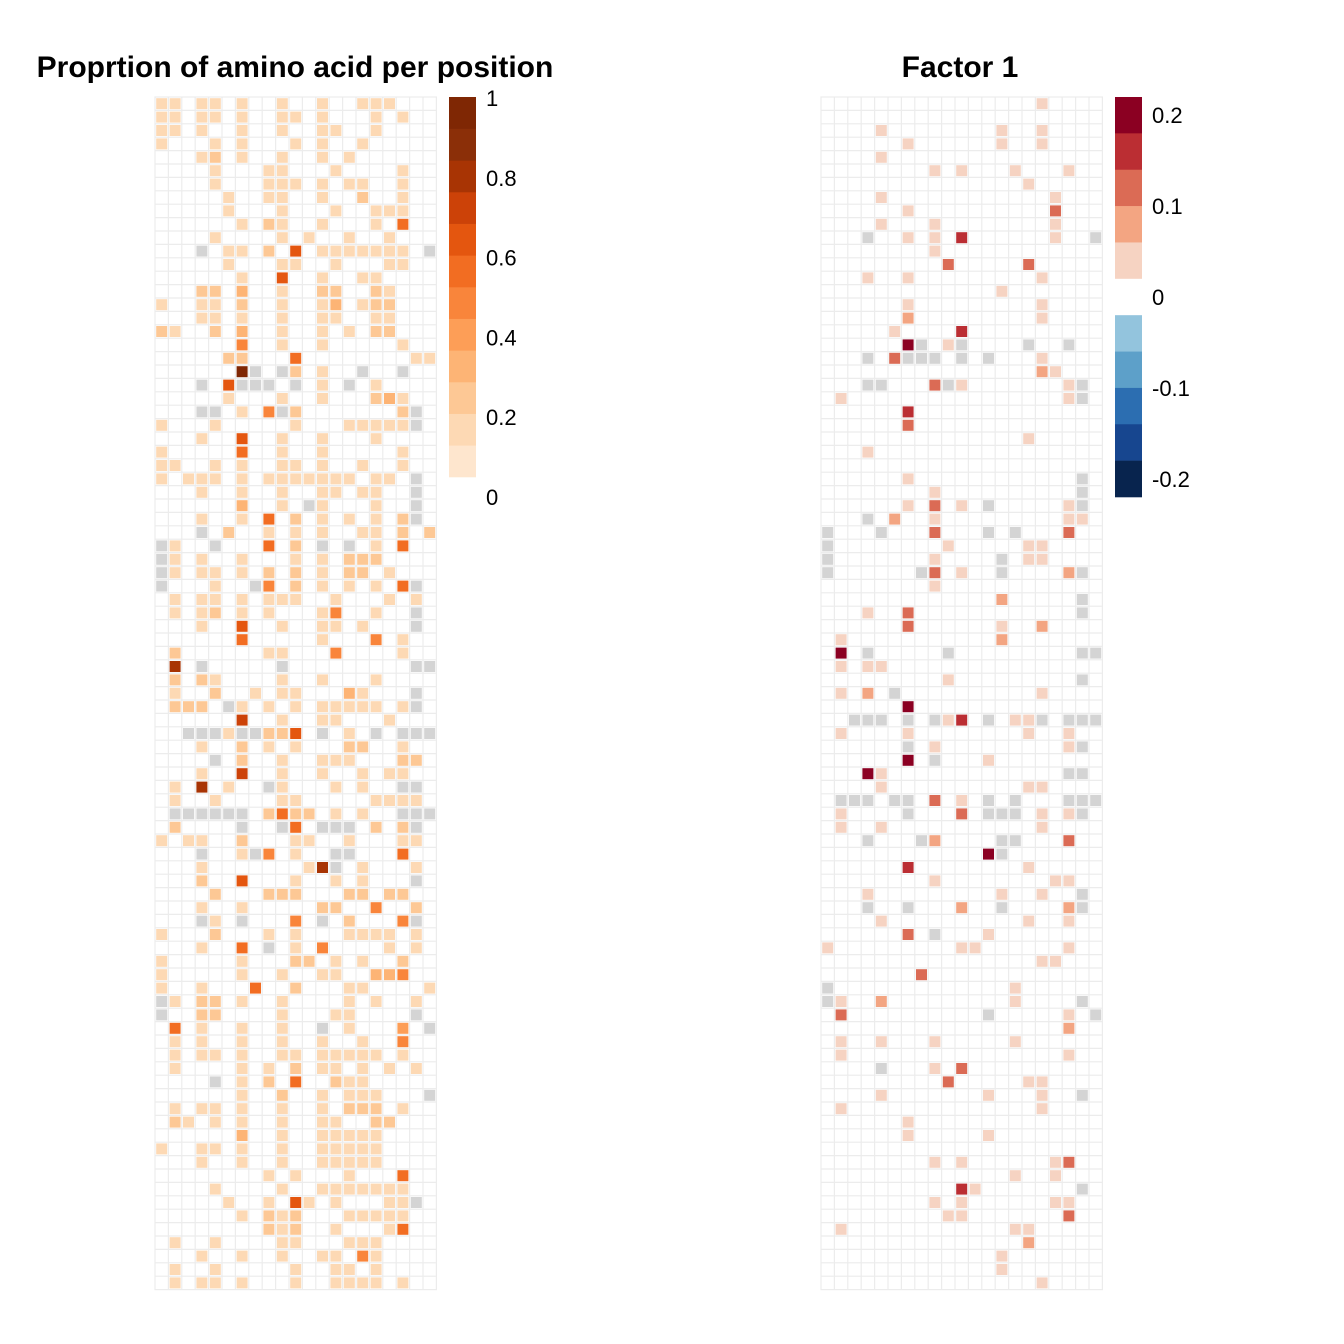  I want to click on proportion-colorbar-tick-label: 0, so click(492, 497).